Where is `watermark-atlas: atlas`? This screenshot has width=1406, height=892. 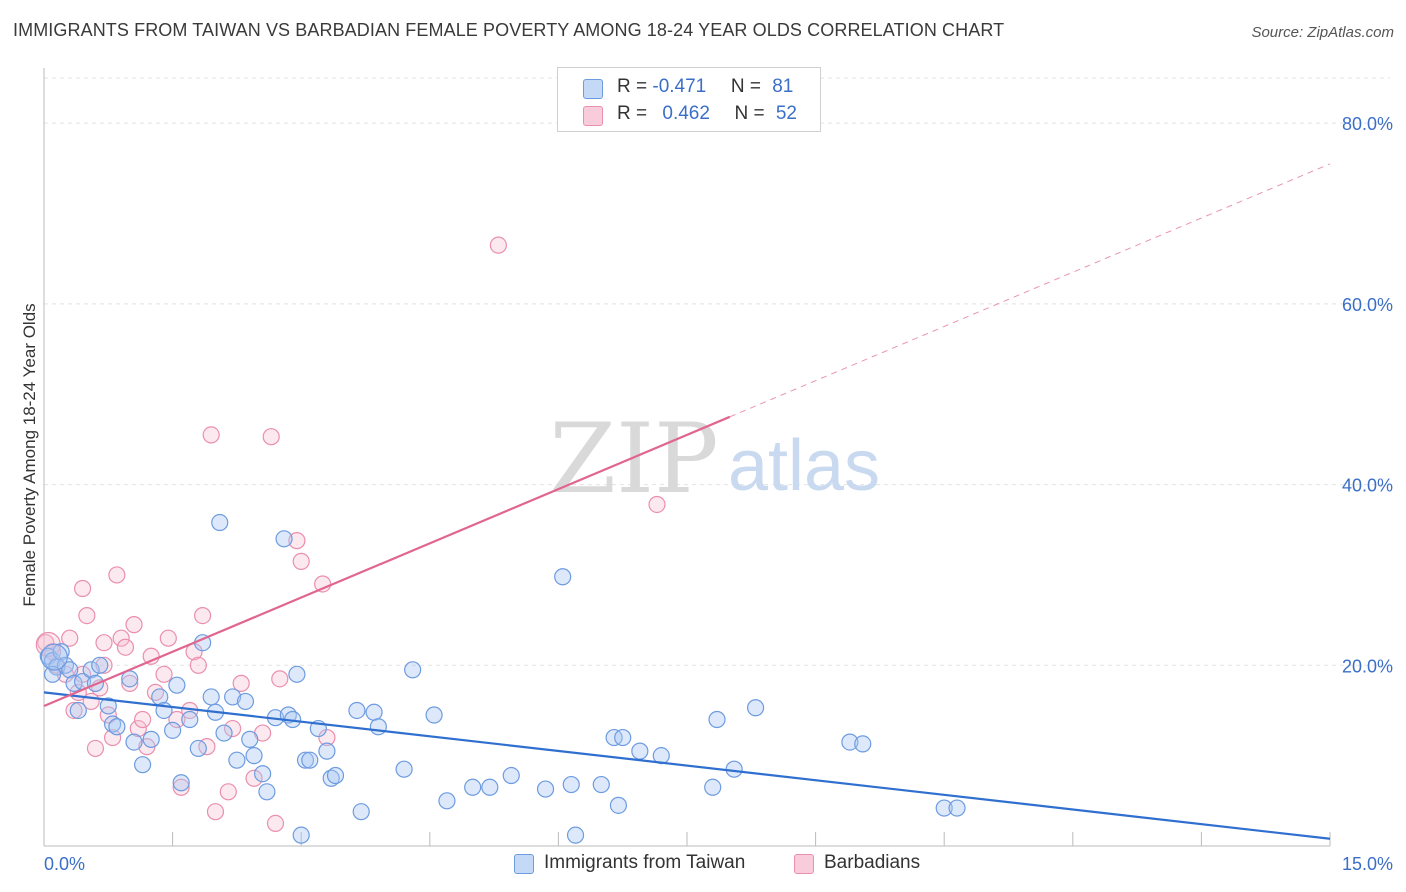
watermark-atlas: atlas is located at coordinates (804, 466).